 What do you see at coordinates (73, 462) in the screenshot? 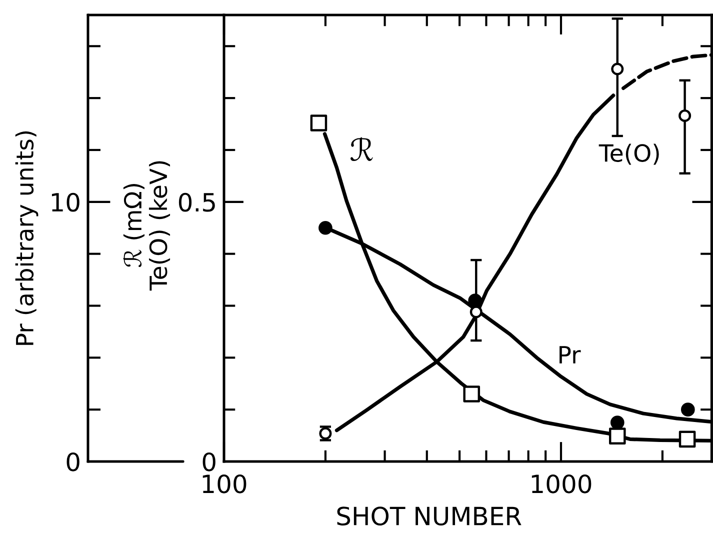
I see `y2-tick-label: 0` at bounding box center [73, 462].